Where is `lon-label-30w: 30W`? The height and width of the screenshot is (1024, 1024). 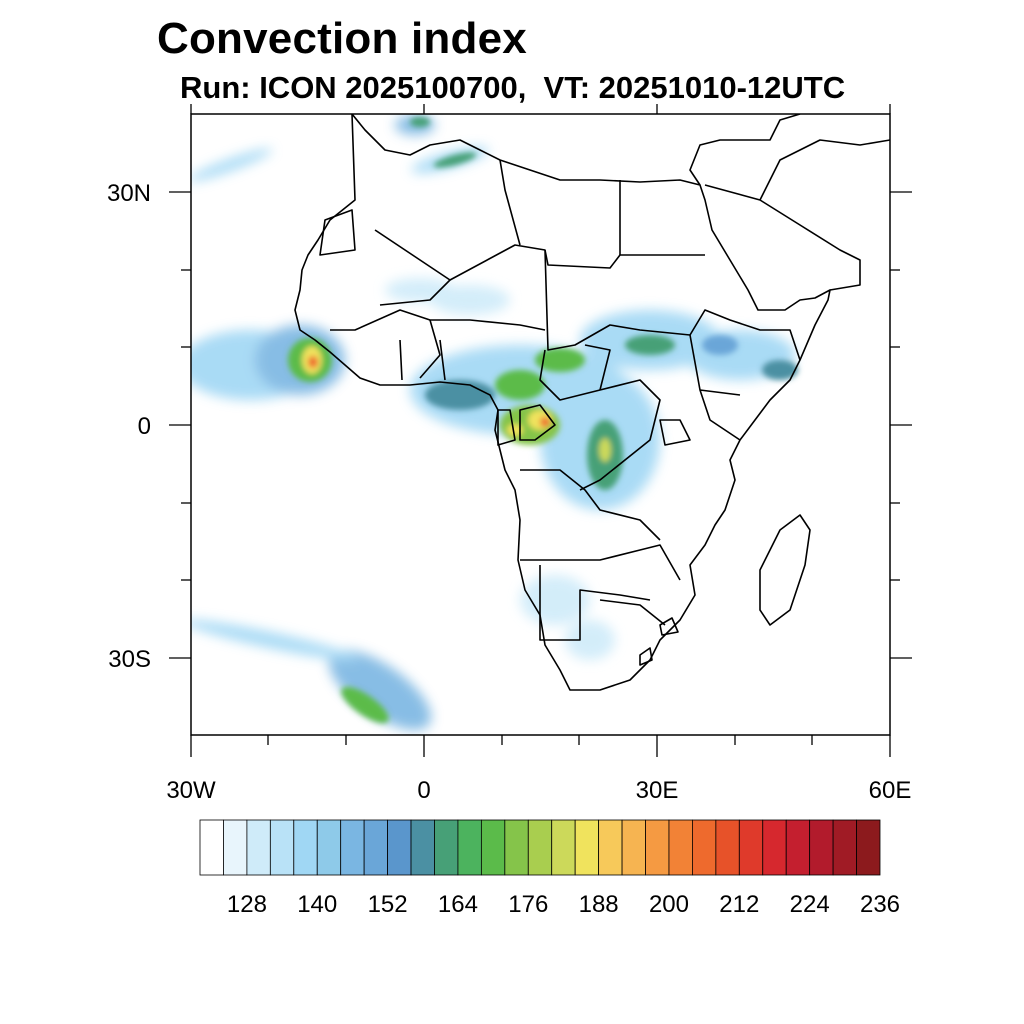
lon-label-30w: 30W is located at coordinates (191, 790).